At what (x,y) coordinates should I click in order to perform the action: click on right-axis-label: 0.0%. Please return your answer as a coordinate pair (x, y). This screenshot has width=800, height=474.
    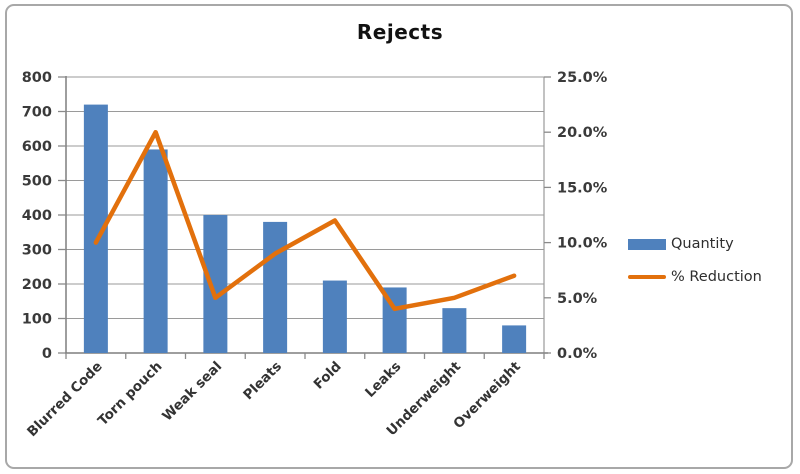
    Looking at the image, I should click on (577, 354).